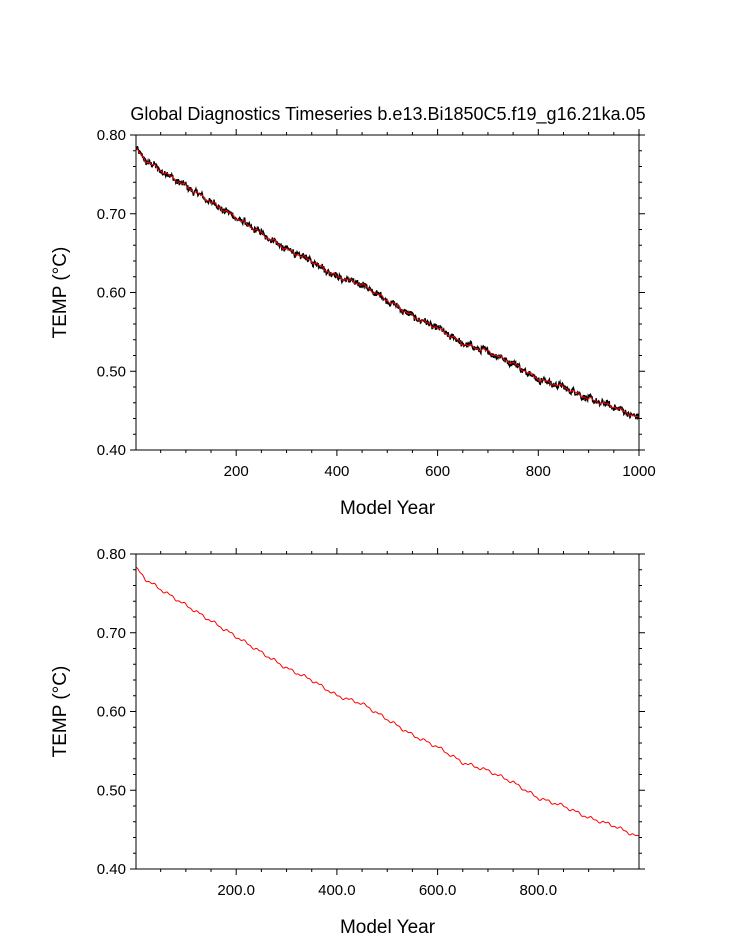  What do you see at coordinates (438, 890) in the screenshot?
I see `x-tick-label: 600.0` at bounding box center [438, 890].